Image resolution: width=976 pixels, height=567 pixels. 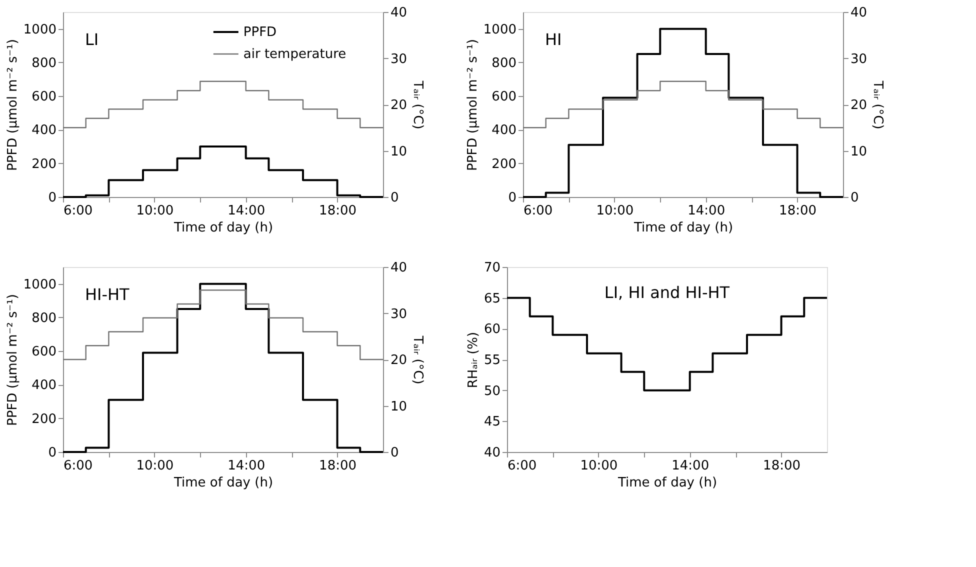 I want to click on legend-label: air temperature, so click(x=294, y=54).